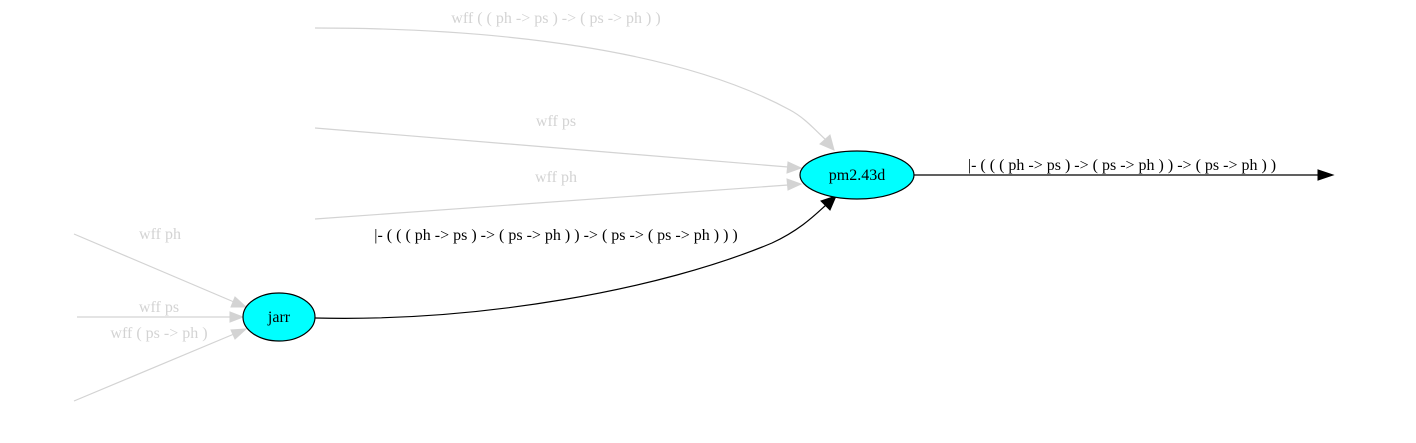  I want to click on node-jarr-shape, so click(279, 317).